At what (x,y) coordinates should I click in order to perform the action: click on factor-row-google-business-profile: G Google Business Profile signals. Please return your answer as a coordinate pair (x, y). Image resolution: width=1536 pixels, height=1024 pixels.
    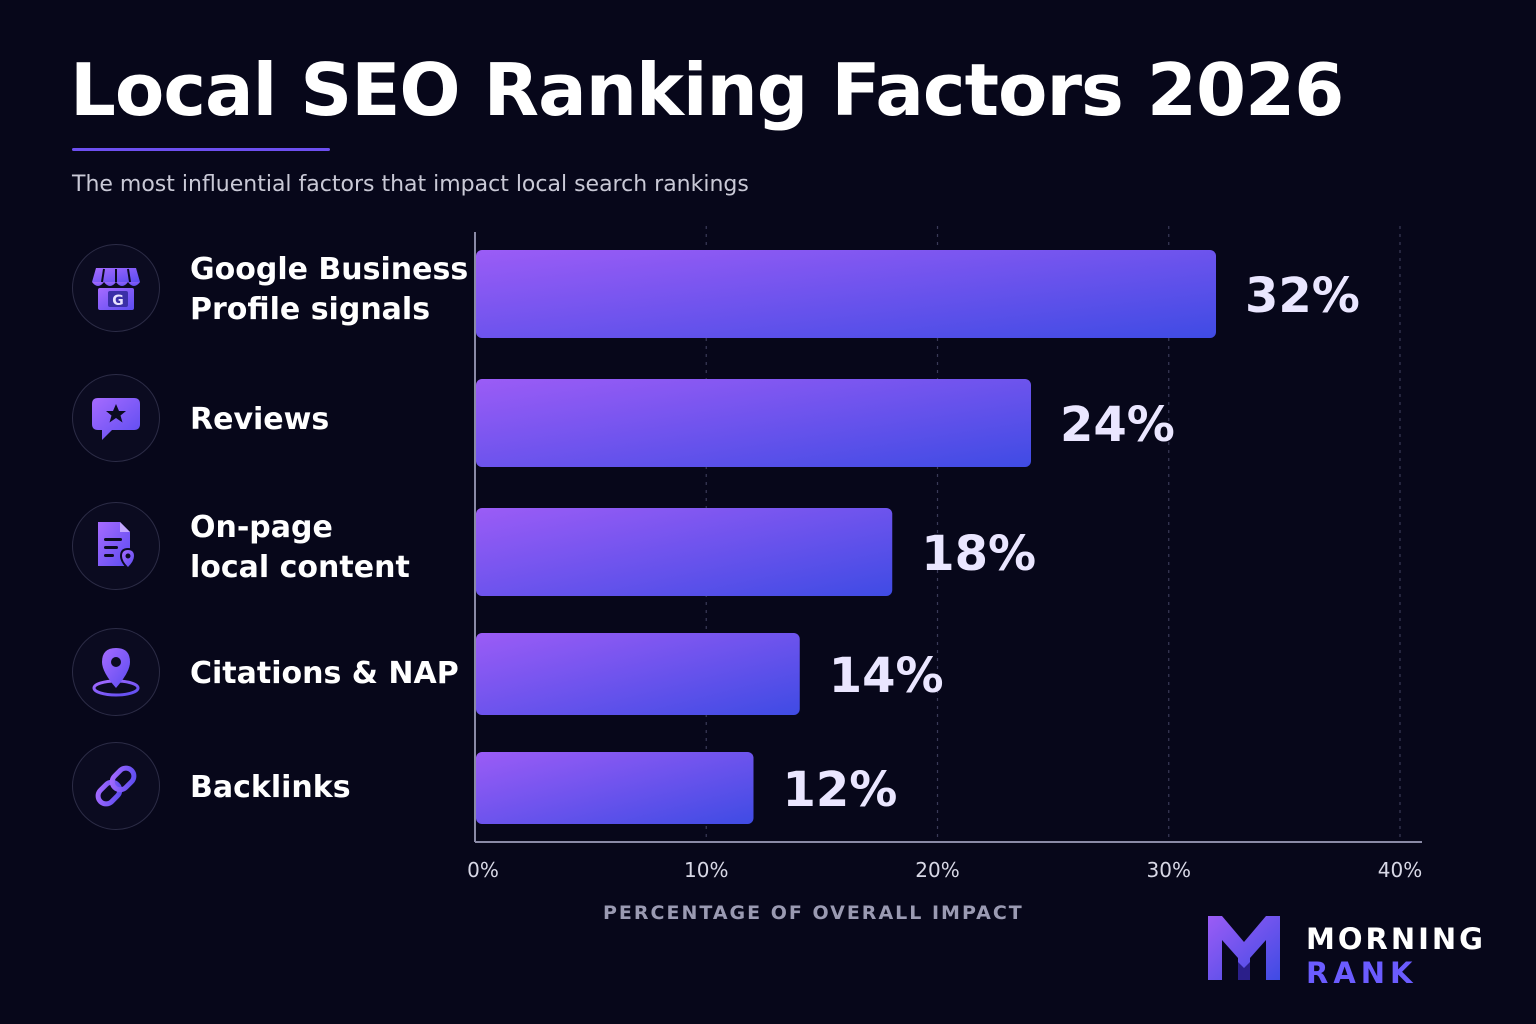
    Looking at the image, I should click on (272, 290).